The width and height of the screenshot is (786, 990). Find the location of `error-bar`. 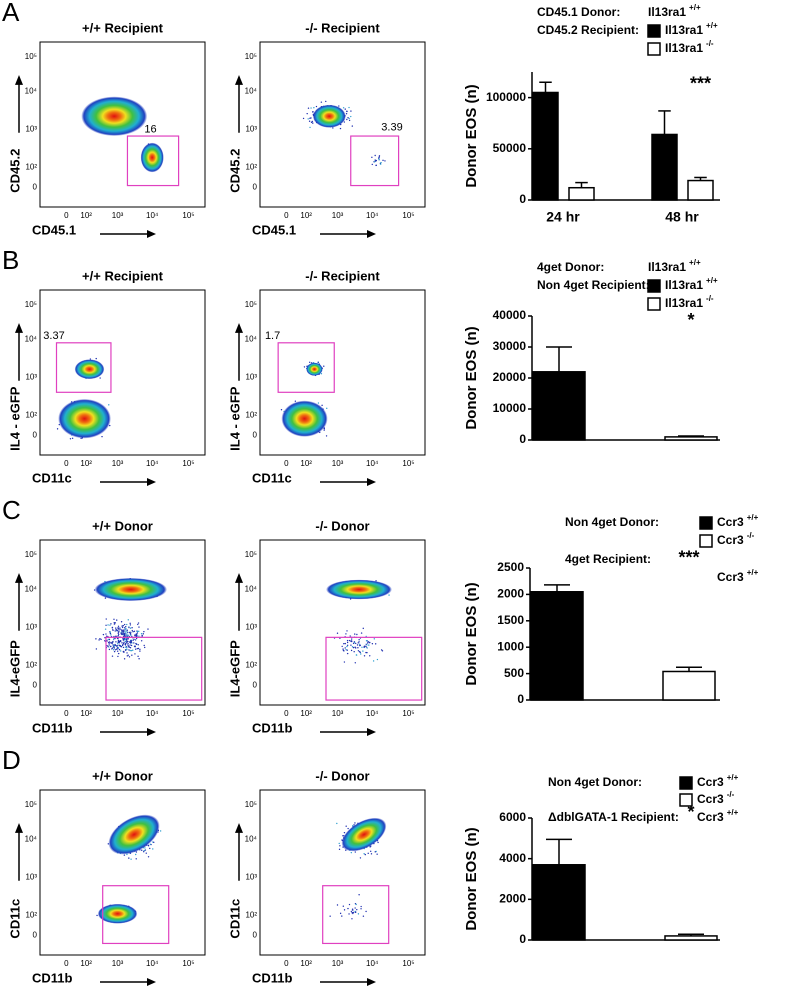

error-bar is located at coordinates (691, 436).